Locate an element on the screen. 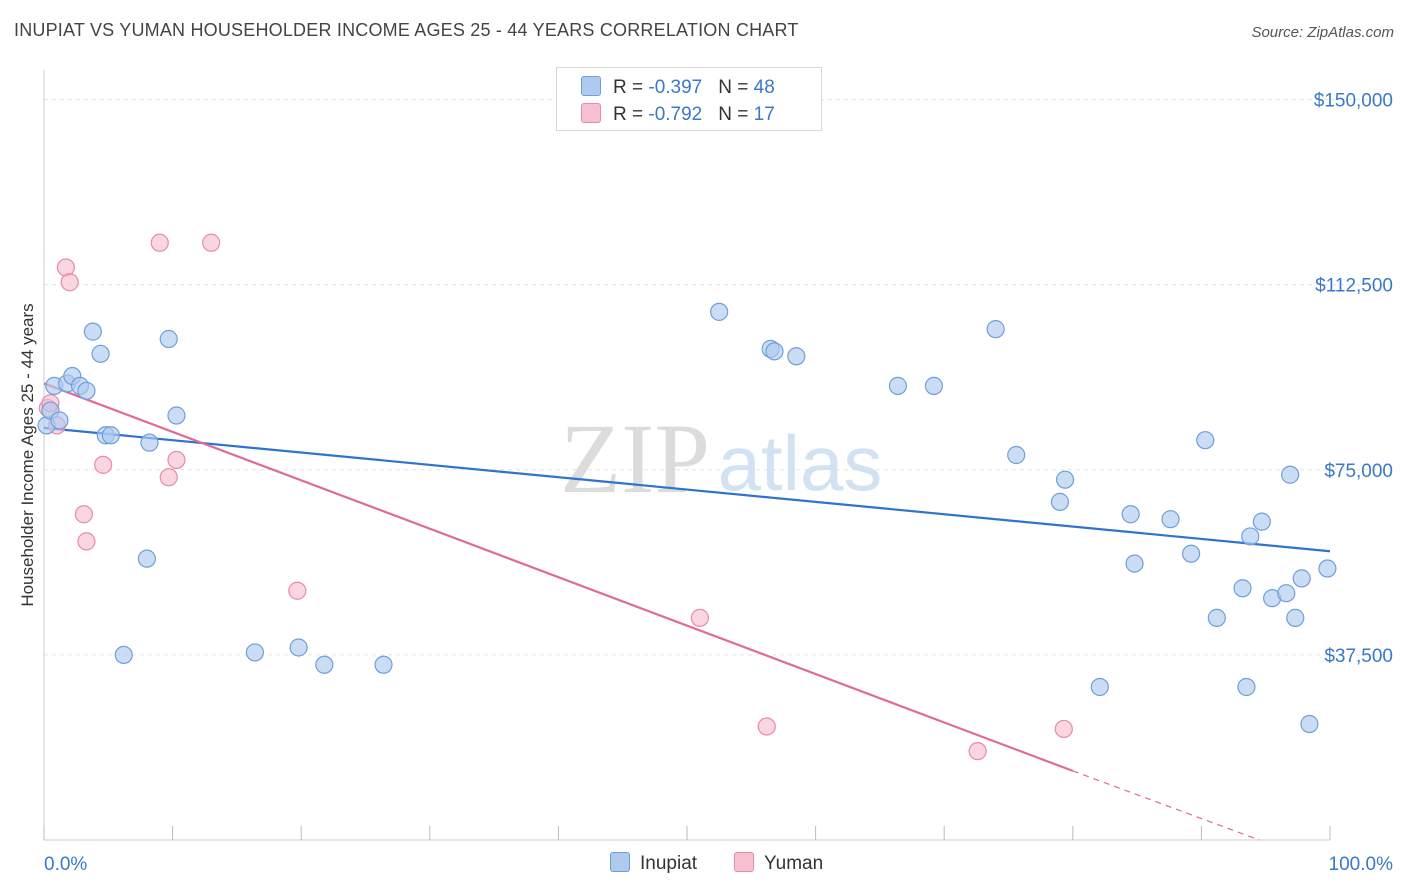 This screenshot has height=892, width=1406. x-tick-label-min: 0.0% is located at coordinates (65, 864).